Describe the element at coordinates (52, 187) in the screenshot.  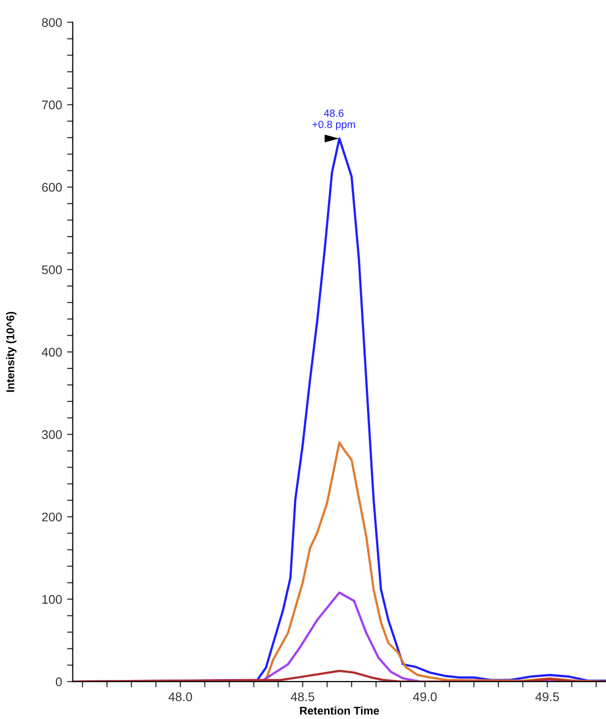
I see `y-tick-label: 600` at that location.